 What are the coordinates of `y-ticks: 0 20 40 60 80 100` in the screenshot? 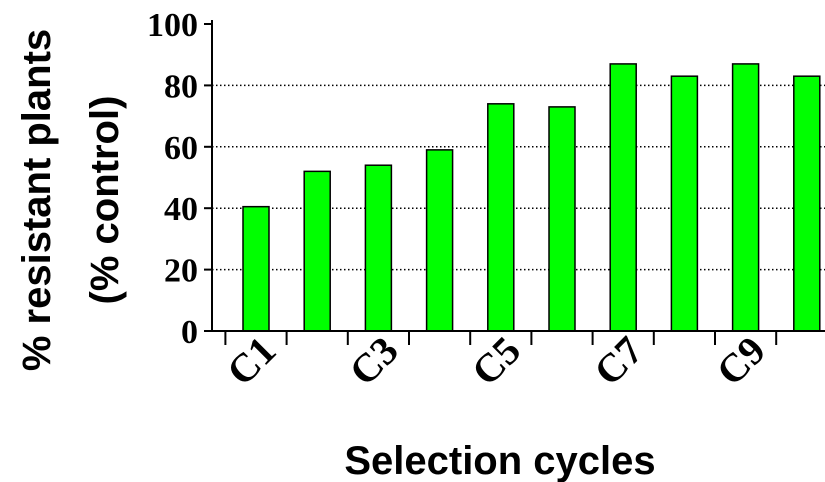 It's located at (179, 179).